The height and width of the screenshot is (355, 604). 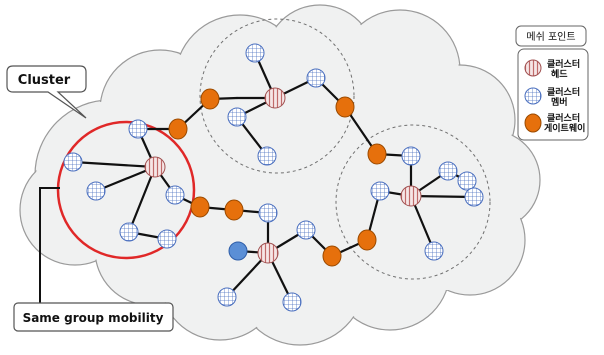 What do you see at coordinates (563, 64) in the screenshot?
I see `legend-head-label: 클러스터` at bounding box center [563, 64].